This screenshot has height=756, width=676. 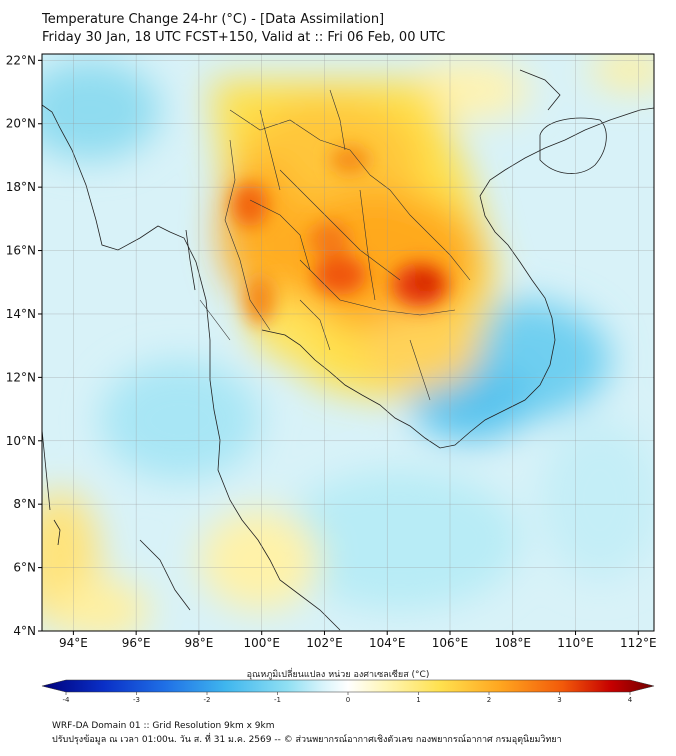 What do you see at coordinates (450, 643) in the screenshot?
I see `lon-label: 106°E` at bounding box center [450, 643].